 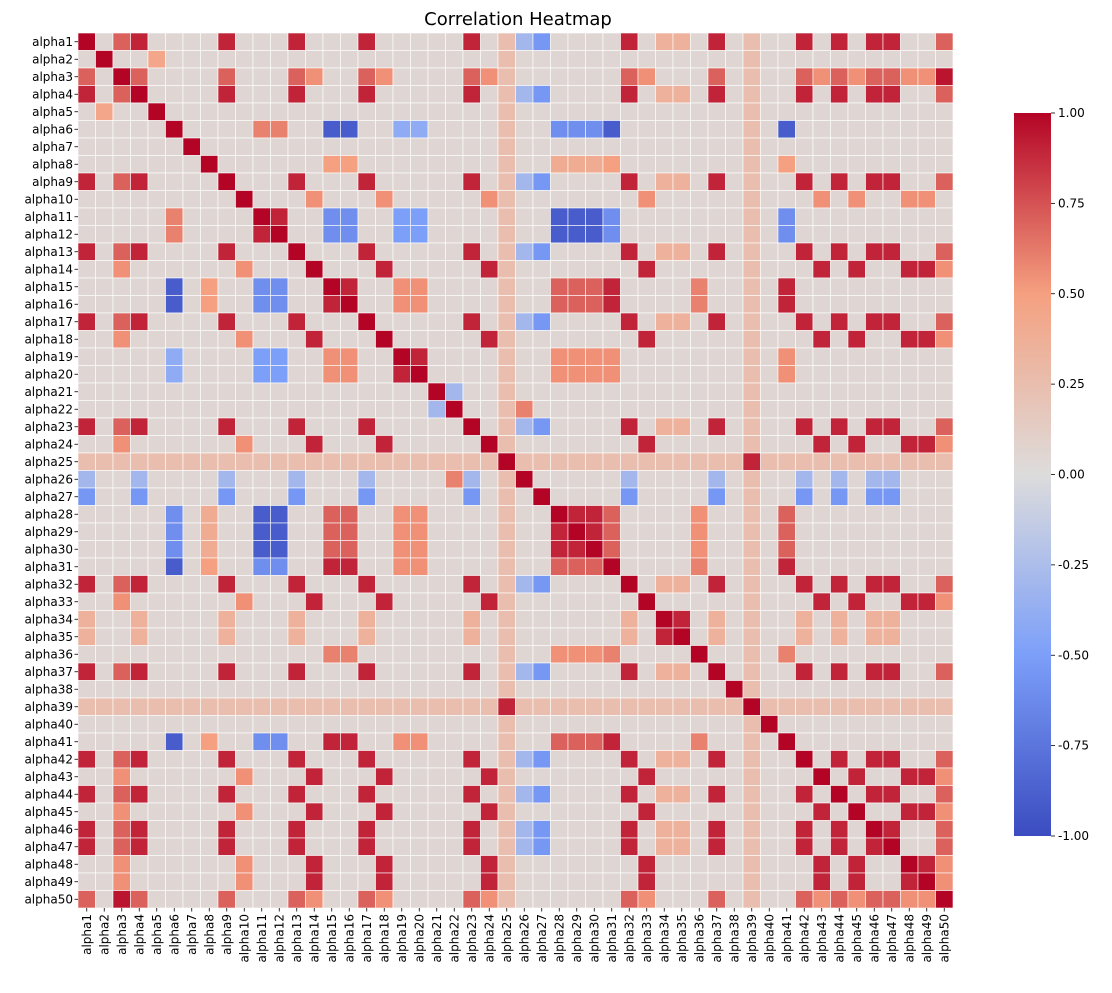 I want to click on y-tick-label: alpha22, so click(x=48, y=409).